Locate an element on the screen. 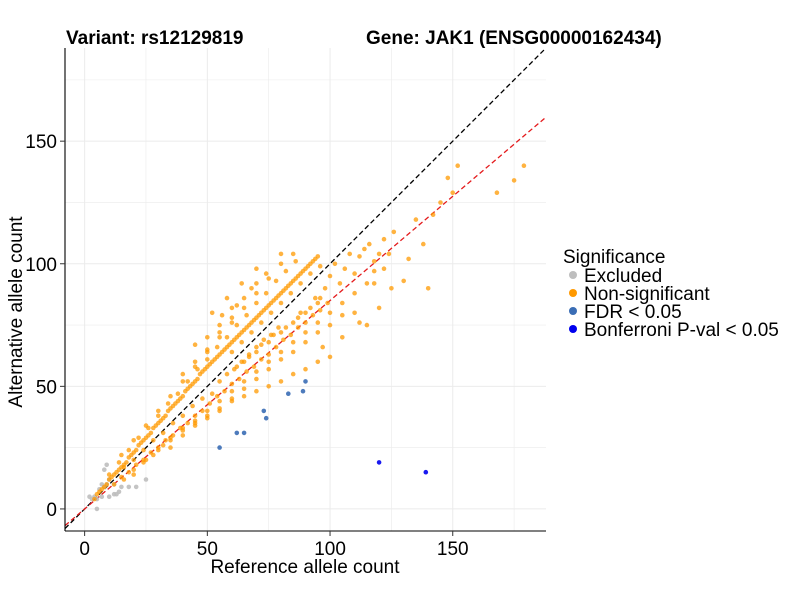 The image size is (800, 600). x-tick-label: 0 is located at coordinates (84, 549).